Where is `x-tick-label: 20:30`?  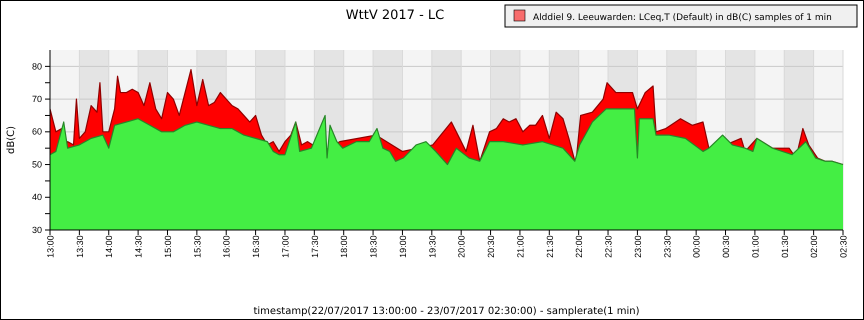
x-tick-label: 20:30 is located at coordinates (491, 246).